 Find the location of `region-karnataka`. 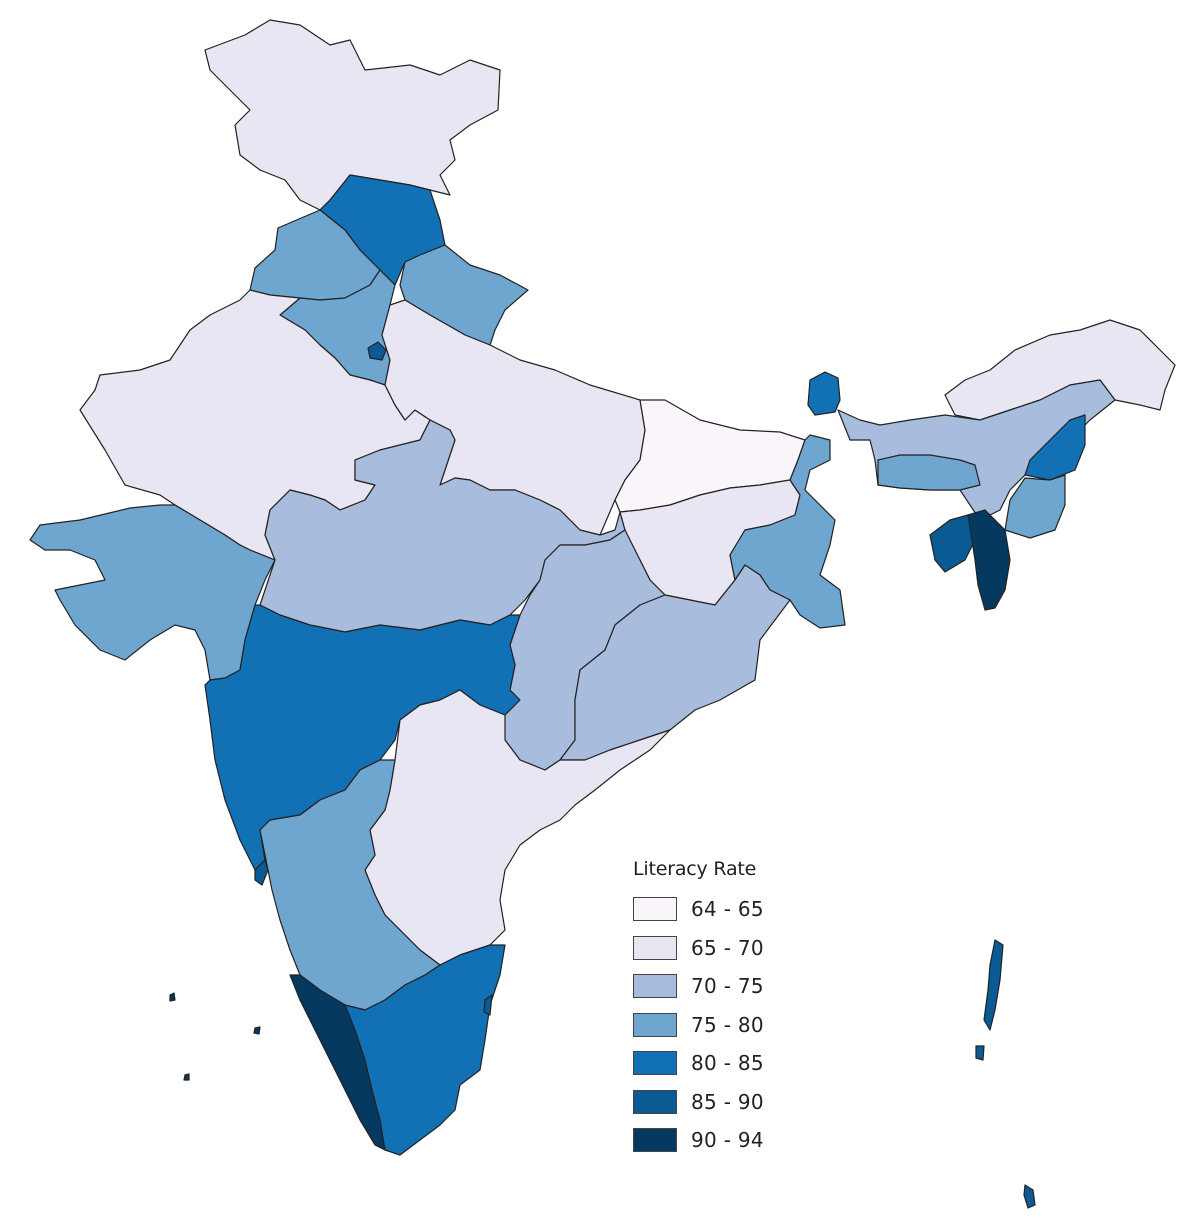

region-karnataka is located at coordinates (350, 885).